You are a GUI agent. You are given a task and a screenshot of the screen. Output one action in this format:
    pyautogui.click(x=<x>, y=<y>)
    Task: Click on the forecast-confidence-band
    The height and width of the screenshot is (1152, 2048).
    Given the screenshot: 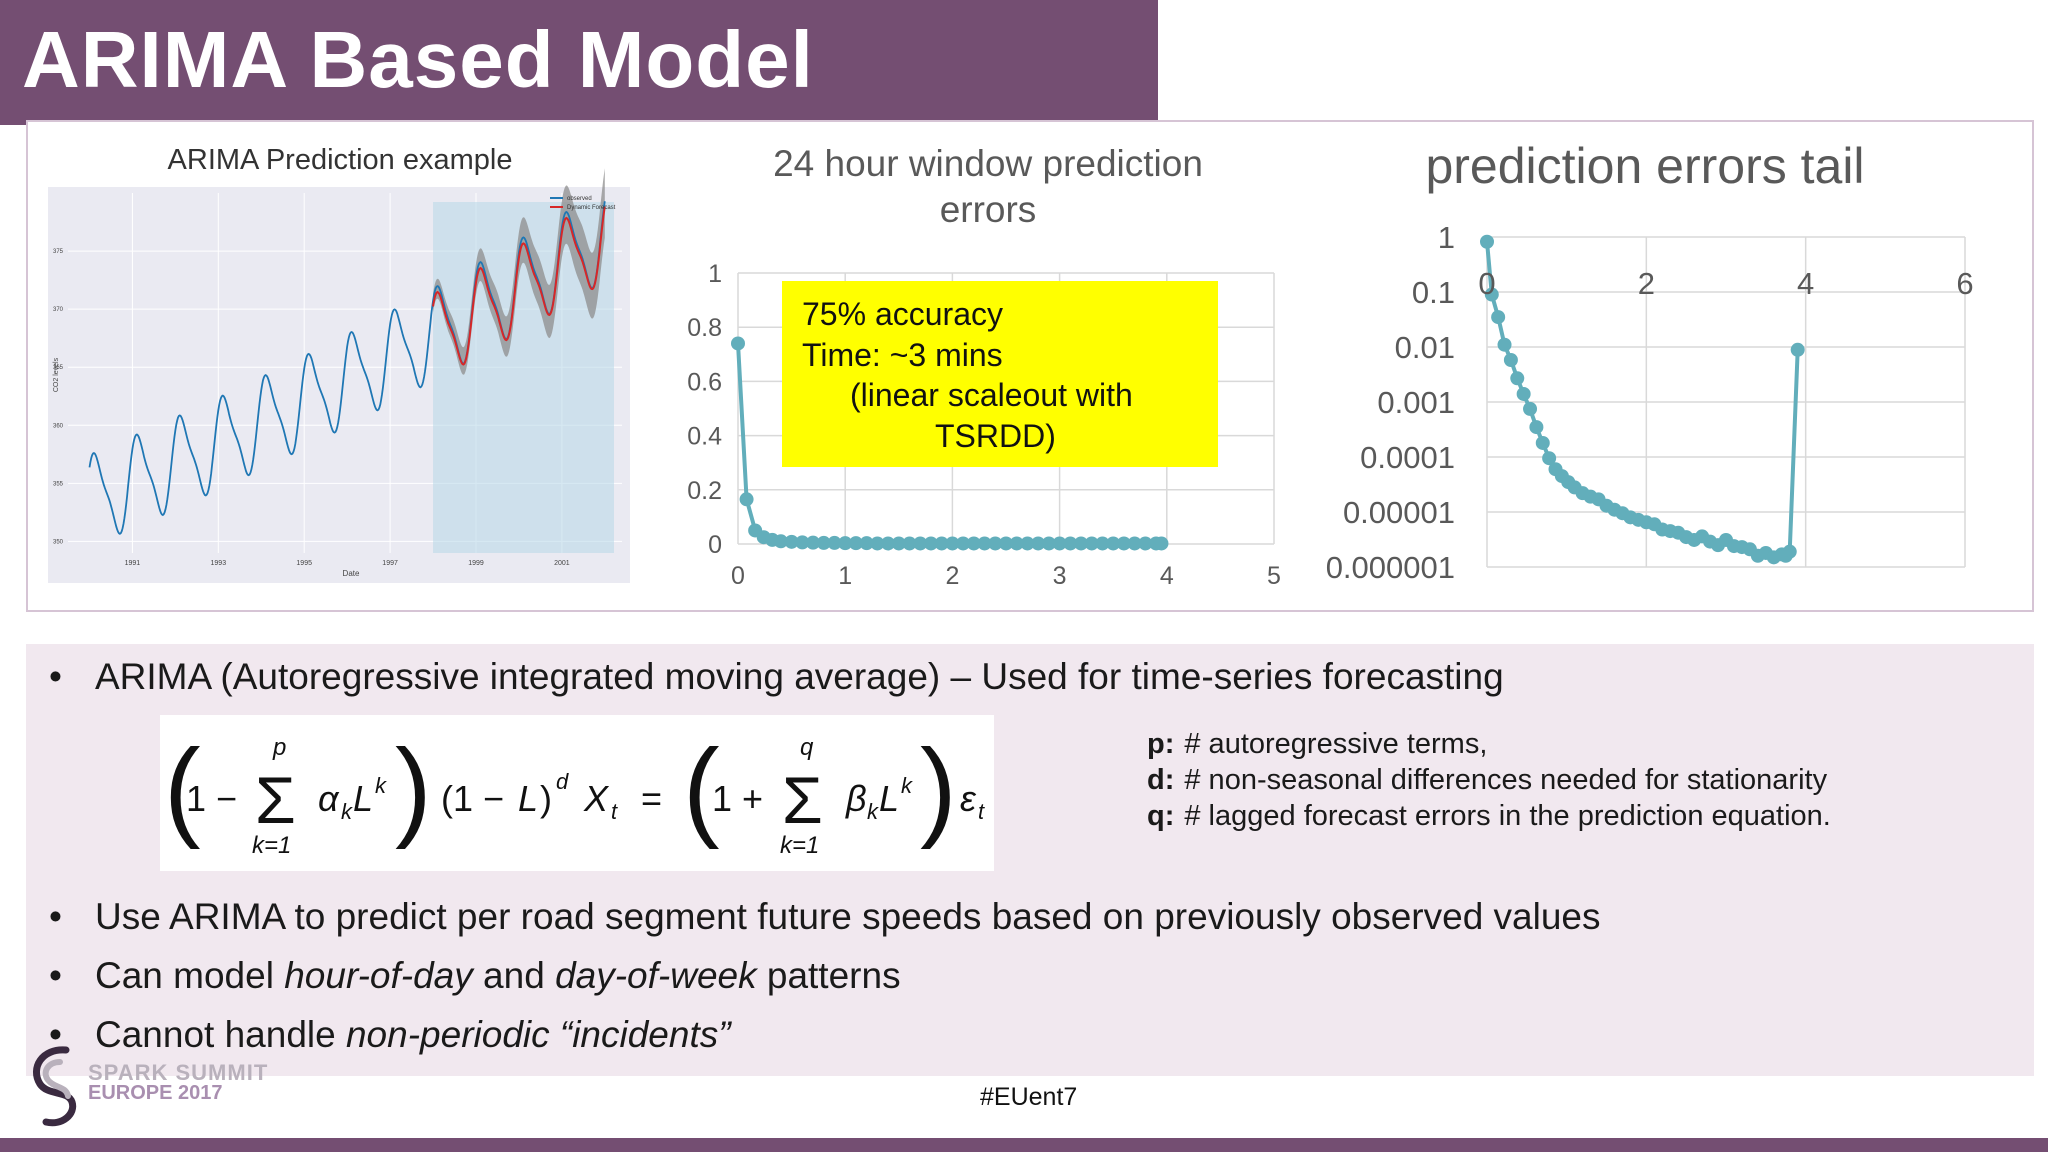 What is the action you would take?
    pyautogui.click(x=519, y=271)
    